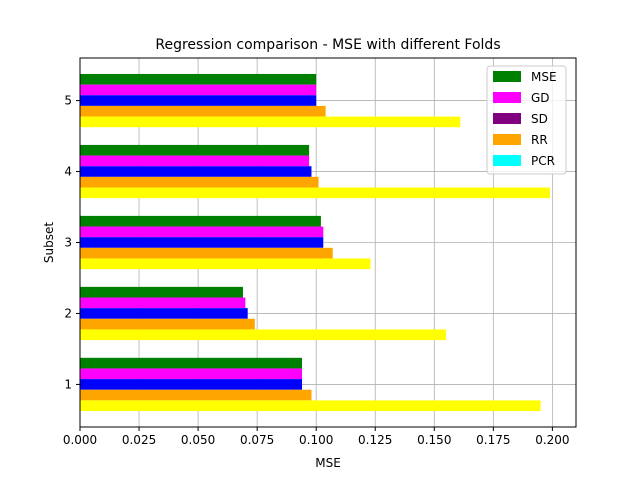 This screenshot has width=640, height=484. What do you see at coordinates (139, 440) in the screenshot?
I see `x-tick-label: 0.025` at bounding box center [139, 440].